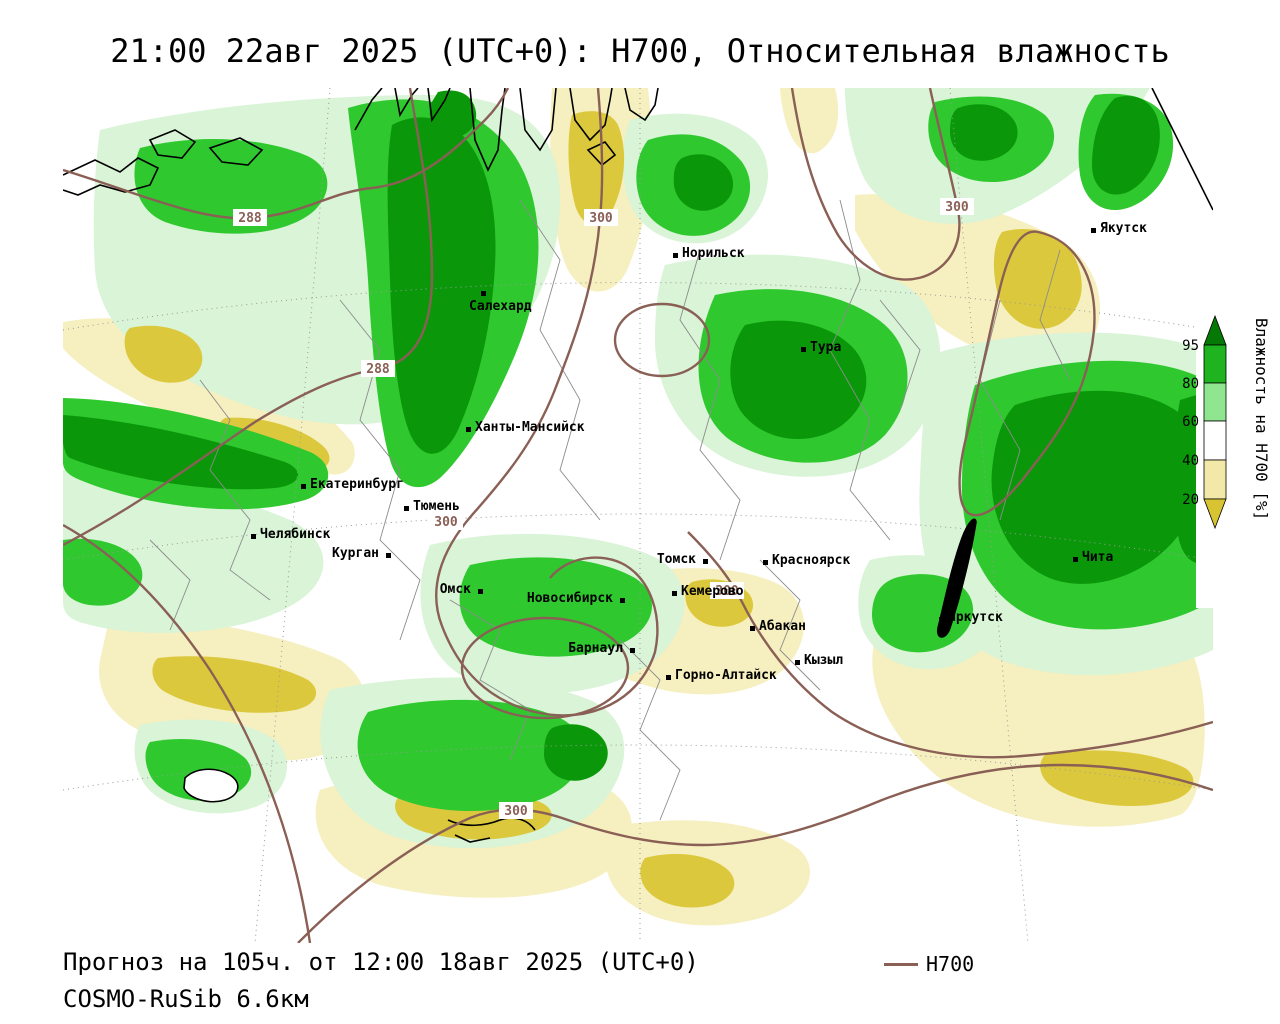  Describe the element at coordinates (1190, 384) in the screenshot. I see `colorbar-tick-label: 80` at that location.